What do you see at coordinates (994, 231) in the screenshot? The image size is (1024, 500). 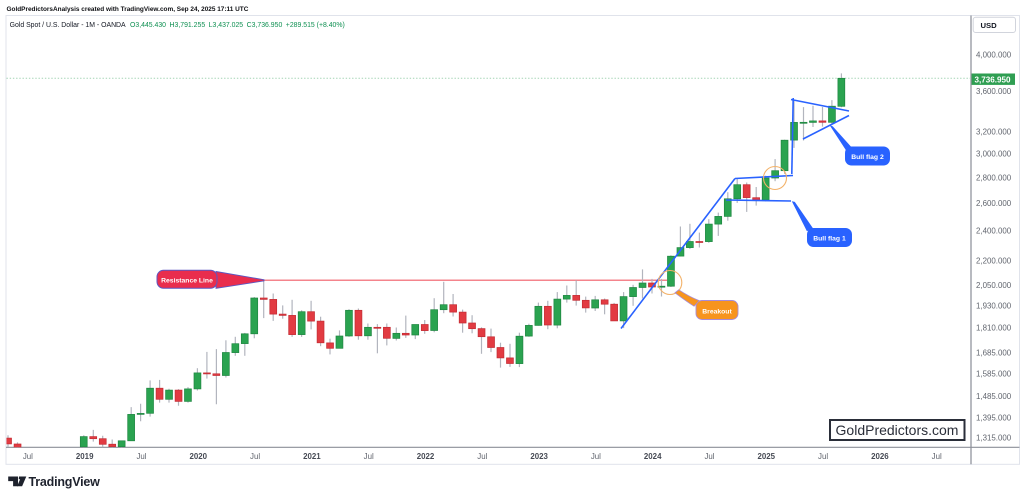 I see `svg-text: 2,400.000` at bounding box center [994, 231].